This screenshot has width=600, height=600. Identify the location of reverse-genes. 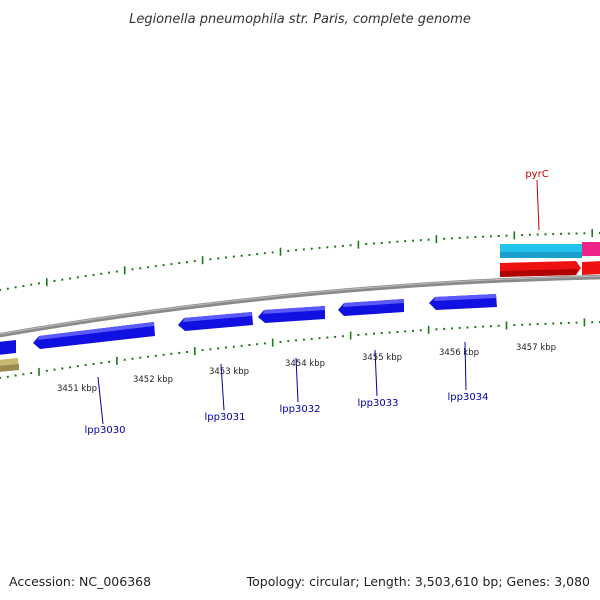
(248, 324).